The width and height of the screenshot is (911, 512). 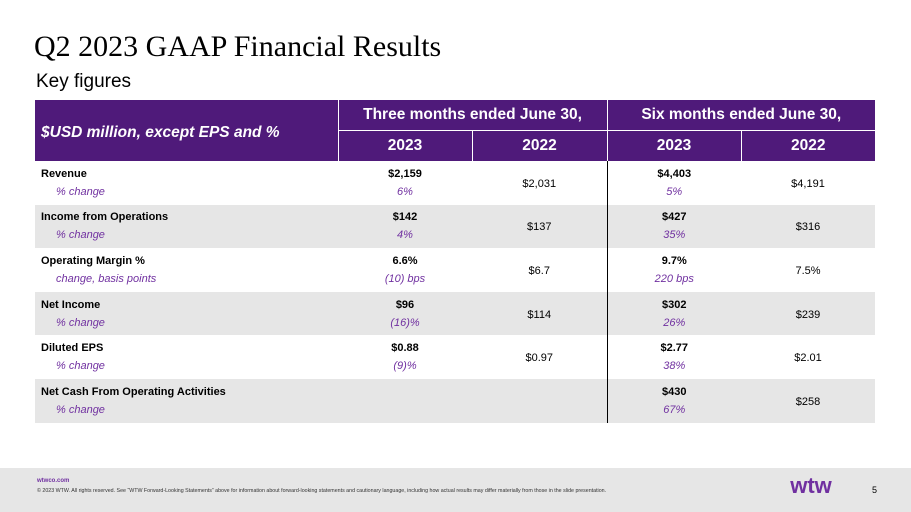 I want to click on q-2022-value: $2,031, so click(x=539, y=183).